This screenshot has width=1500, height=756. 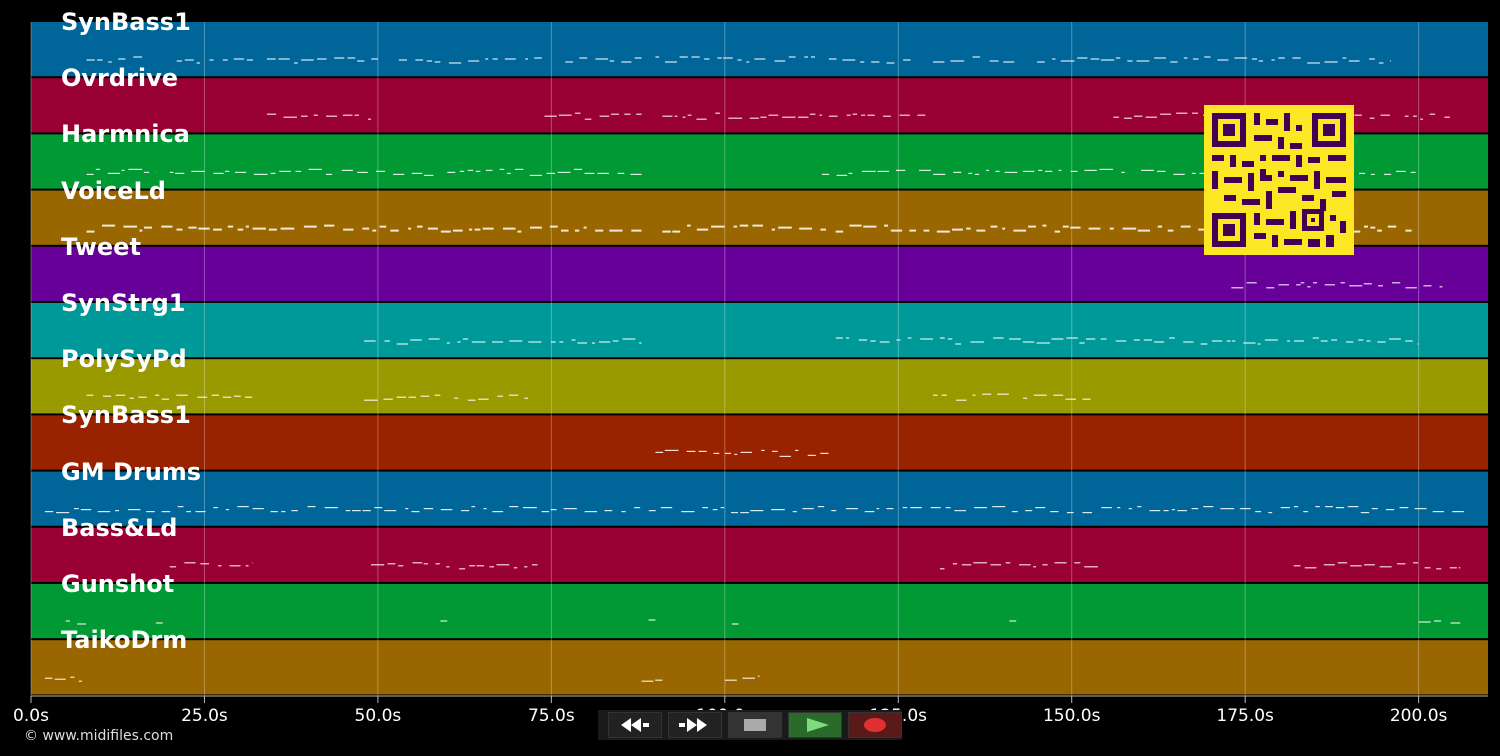 I want to click on tick-label: 175.0s, so click(x=1245, y=716).